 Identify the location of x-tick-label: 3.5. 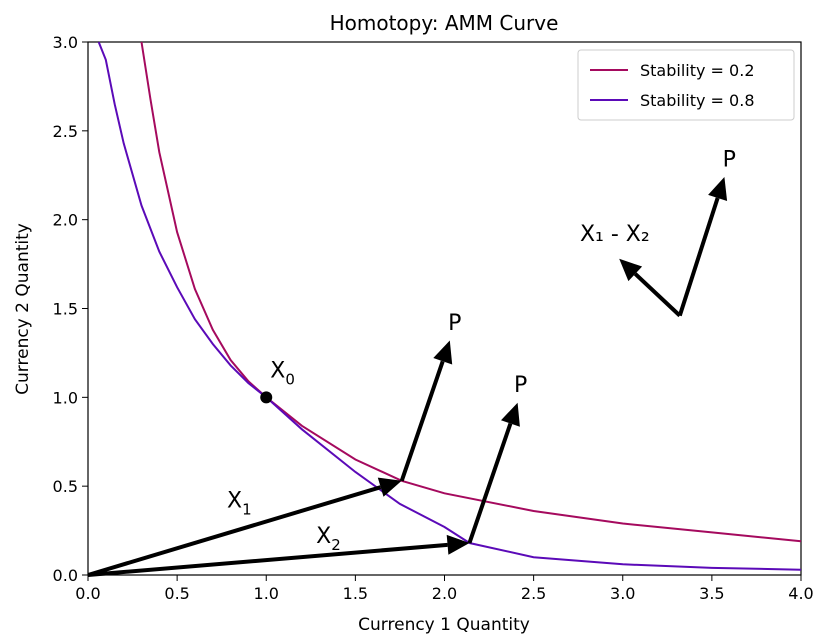
(711, 593).